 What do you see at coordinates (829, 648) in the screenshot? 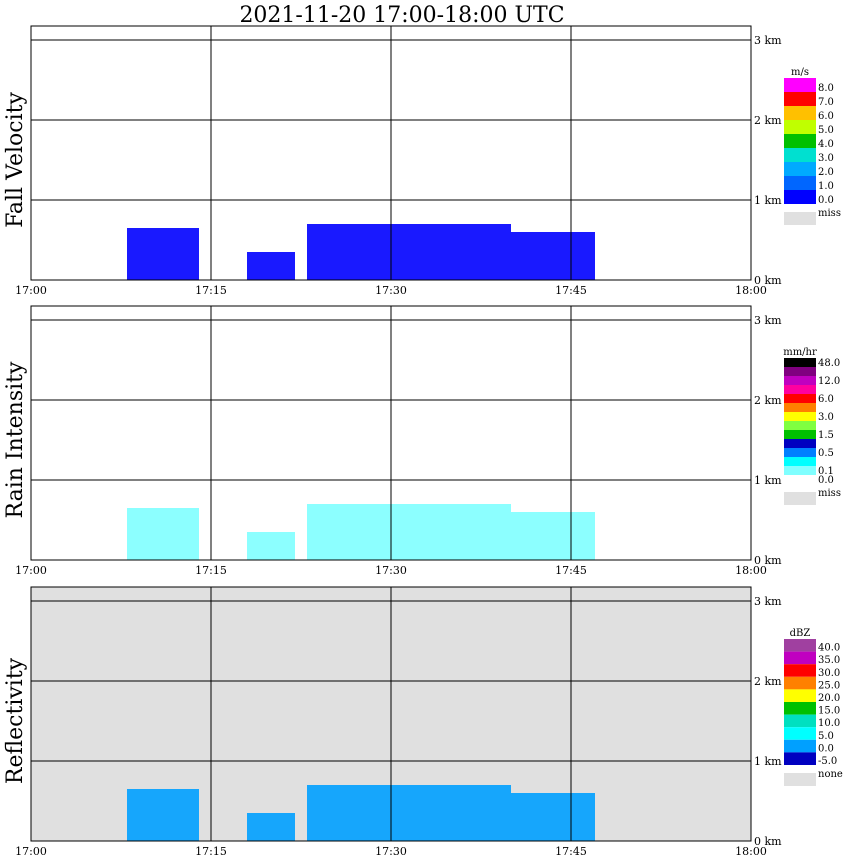
I see `colorbar-label: 40.0` at bounding box center [829, 648].